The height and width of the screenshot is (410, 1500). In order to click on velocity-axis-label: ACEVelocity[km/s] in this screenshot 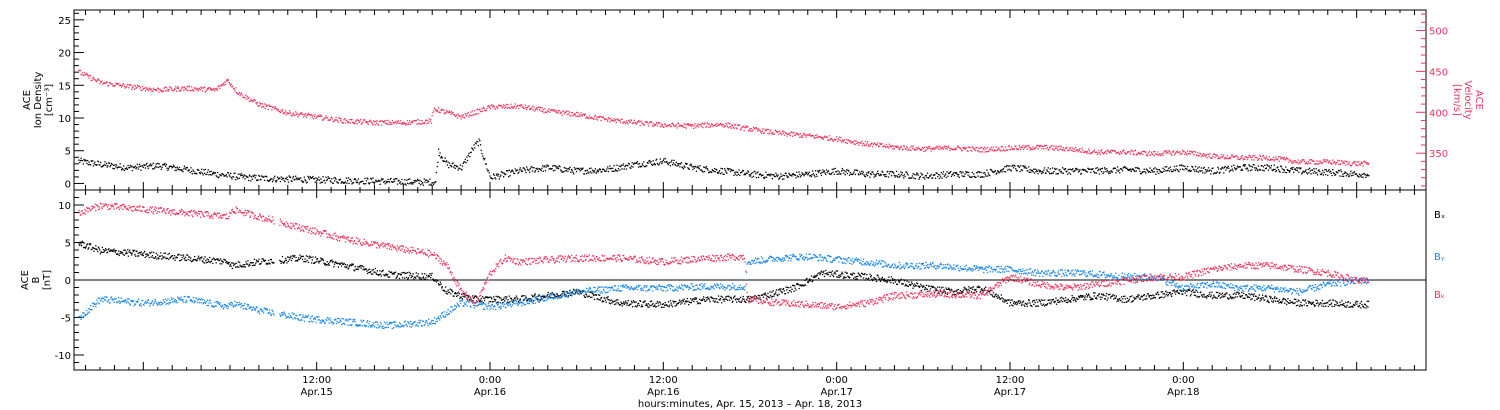, I will do `click(1467, 99)`.